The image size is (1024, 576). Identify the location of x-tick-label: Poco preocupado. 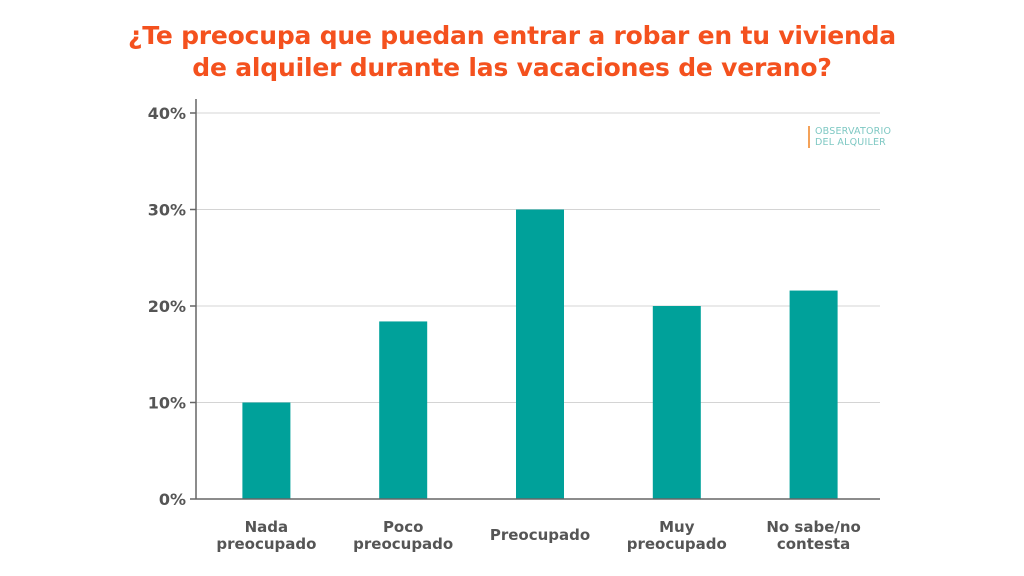
(403, 535).